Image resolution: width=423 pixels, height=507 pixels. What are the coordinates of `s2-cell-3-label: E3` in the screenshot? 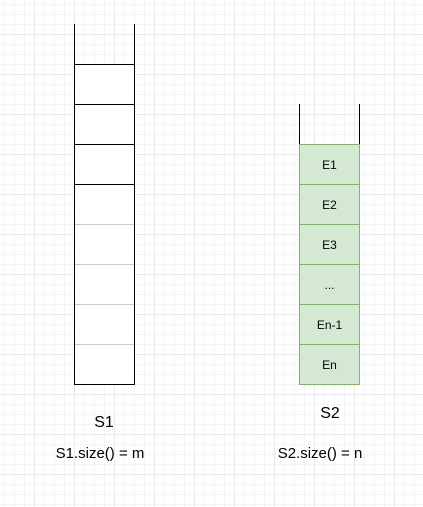 It's located at (329, 245).